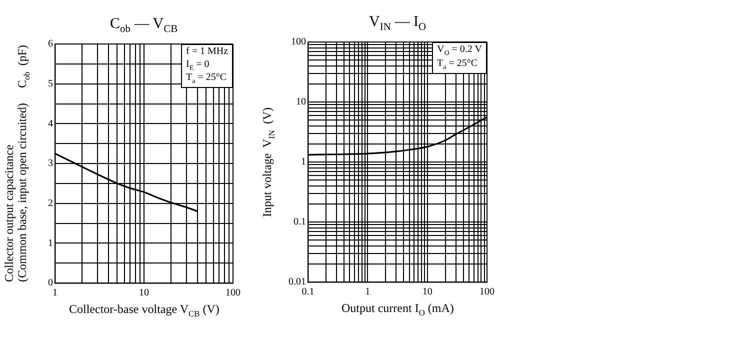 This screenshot has width=749, height=337. I want to click on y-tick-label: 4, so click(50, 124).